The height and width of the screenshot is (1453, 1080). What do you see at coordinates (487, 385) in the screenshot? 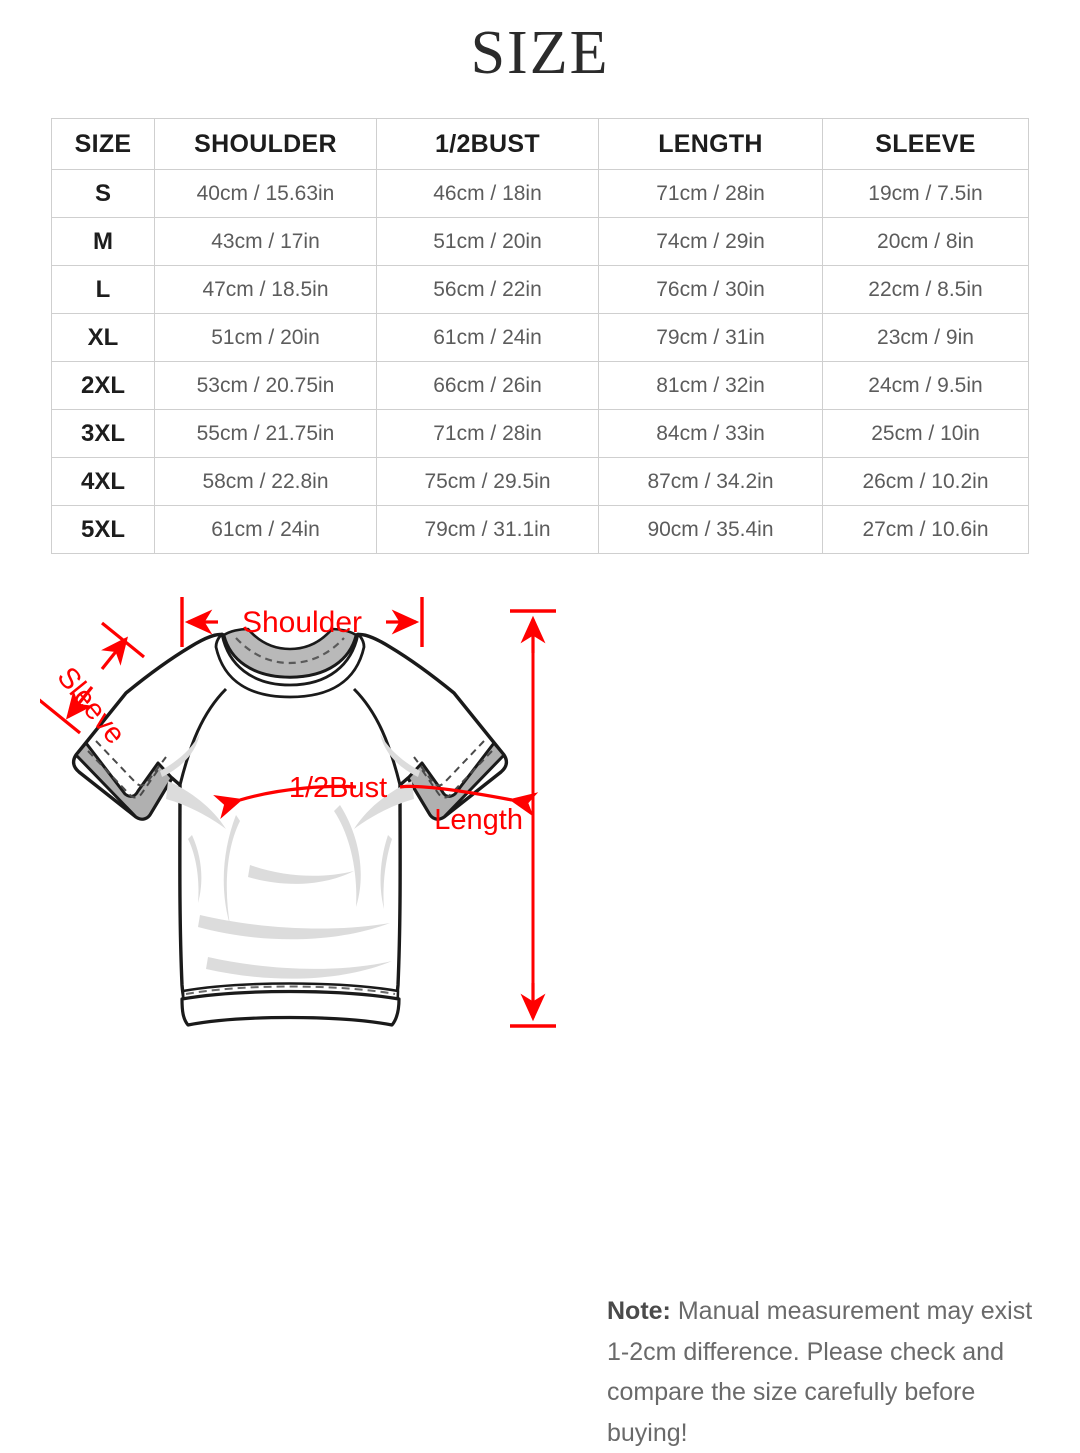
I see `cell-bust: 66cm / 26in` at bounding box center [487, 385].